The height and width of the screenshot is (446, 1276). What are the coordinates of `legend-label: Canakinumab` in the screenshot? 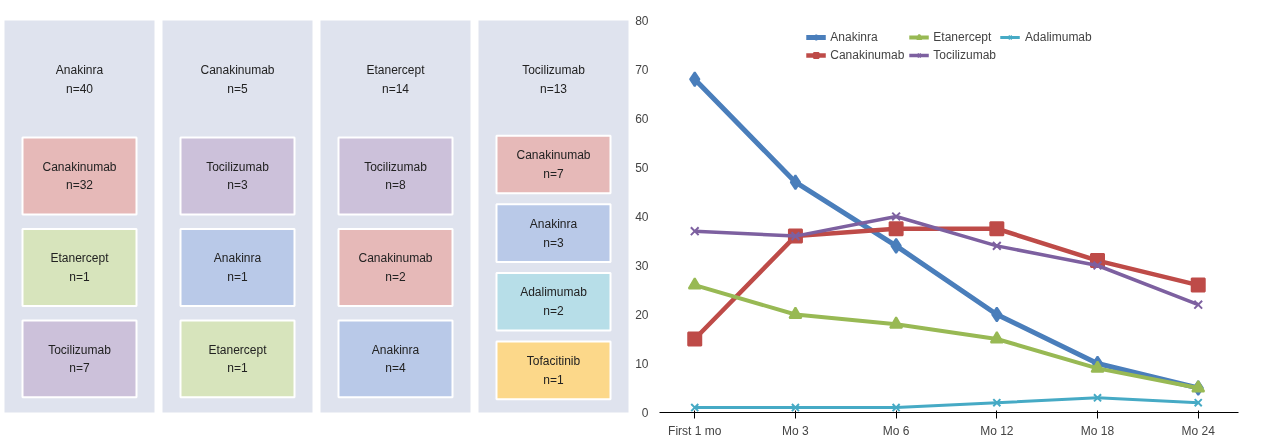 It's located at (867, 55).